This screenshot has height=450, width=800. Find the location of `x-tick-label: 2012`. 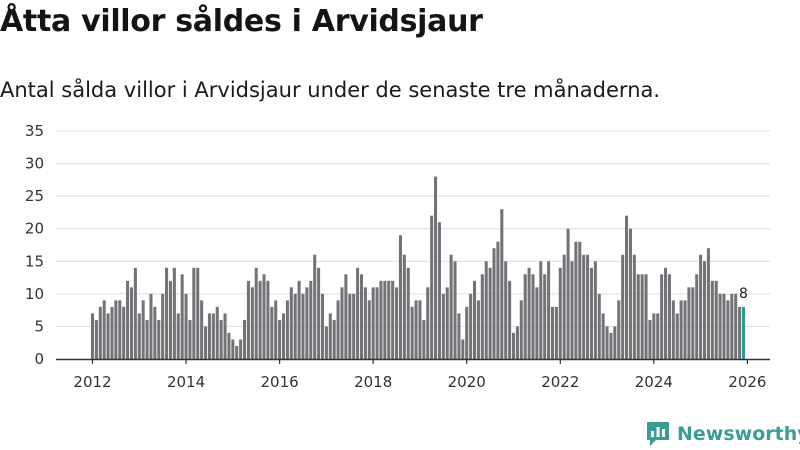

x-tick-label: 2012 is located at coordinates (92, 382).